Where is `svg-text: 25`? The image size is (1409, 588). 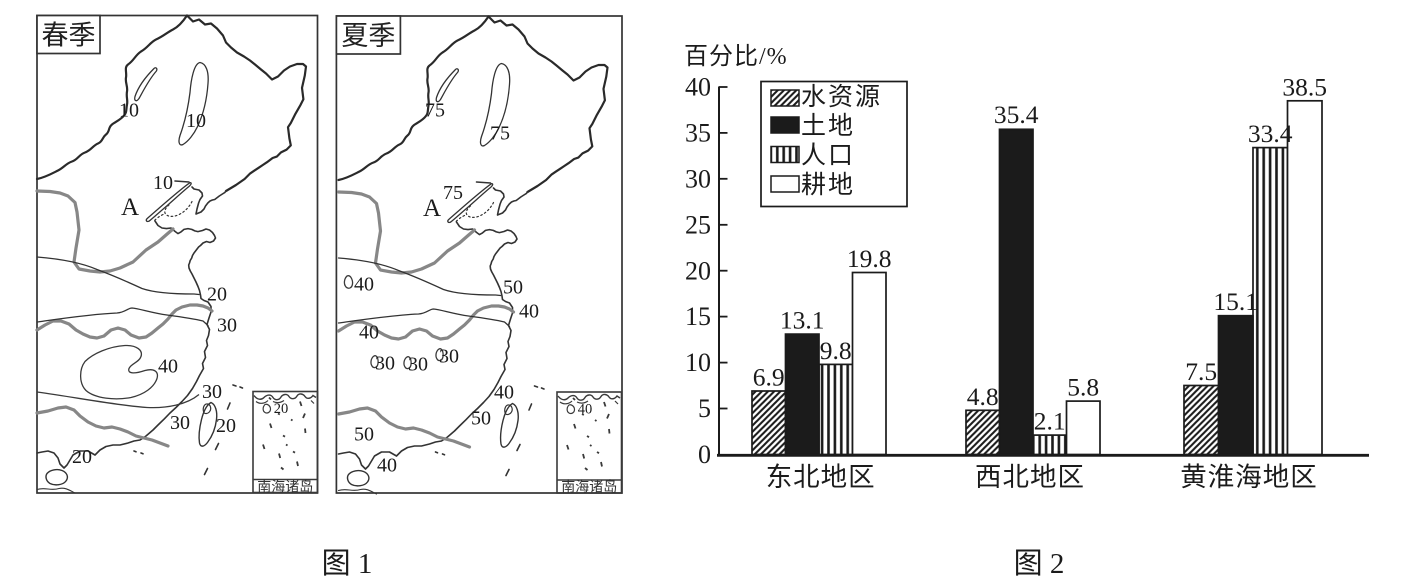 svg-text: 25 is located at coordinates (698, 224).